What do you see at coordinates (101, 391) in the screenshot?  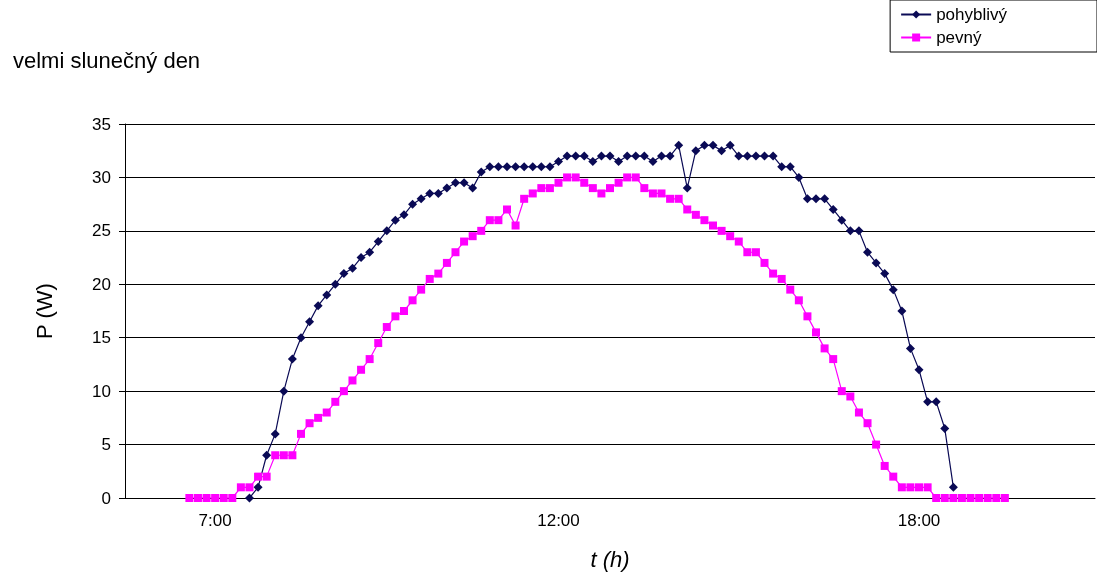 I see `y-tick-label: 10` at bounding box center [101, 391].